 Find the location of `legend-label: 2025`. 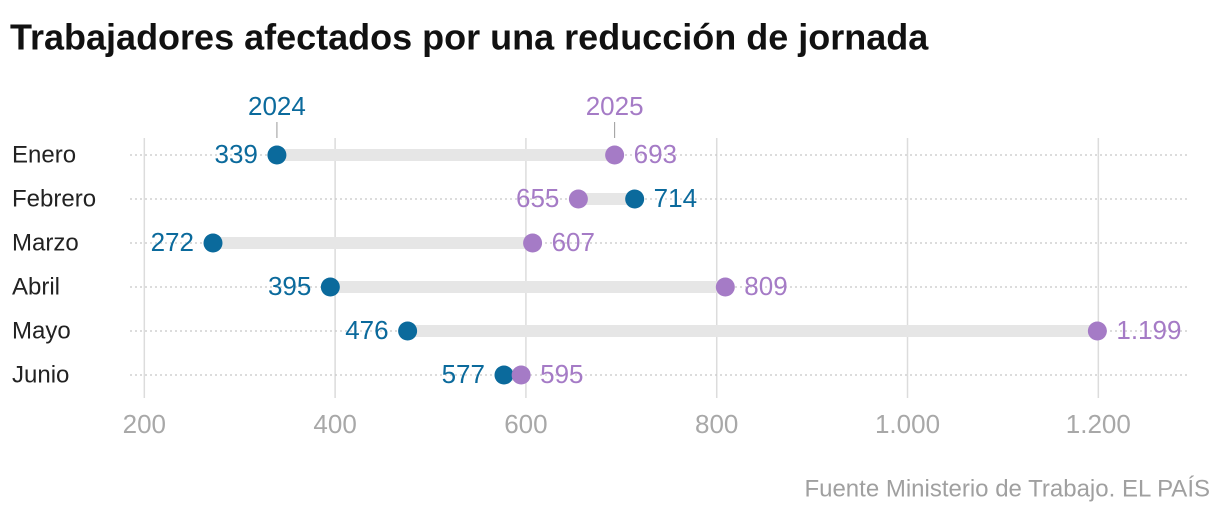

legend-label: 2025 is located at coordinates (615, 106).